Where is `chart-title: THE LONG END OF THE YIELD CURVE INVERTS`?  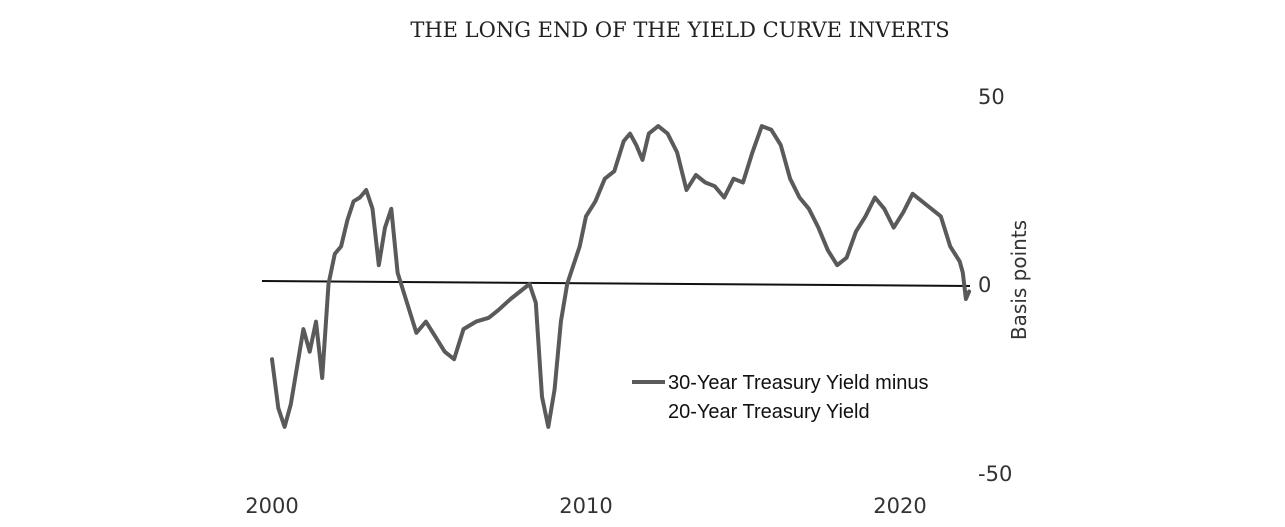
chart-title: THE LONG END OF THE YIELD CURVE INVERTS is located at coordinates (679, 30).